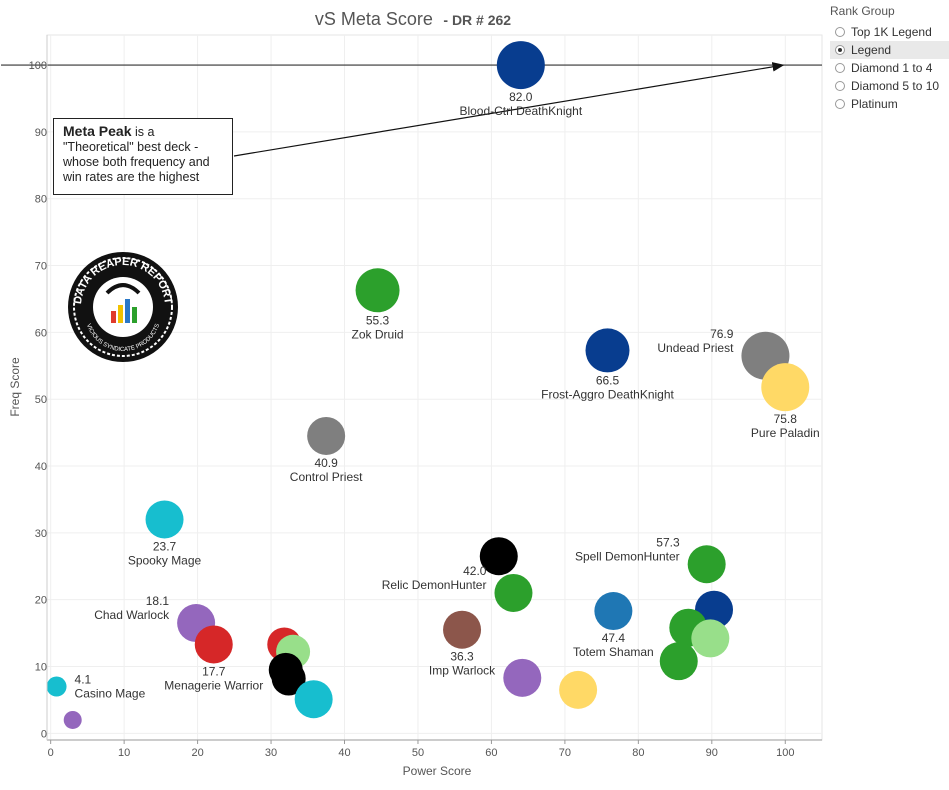 The image size is (949, 790). Describe the element at coordinates (214, 671) in the screenshot. I see `point-value-label: 17.7` at that location.